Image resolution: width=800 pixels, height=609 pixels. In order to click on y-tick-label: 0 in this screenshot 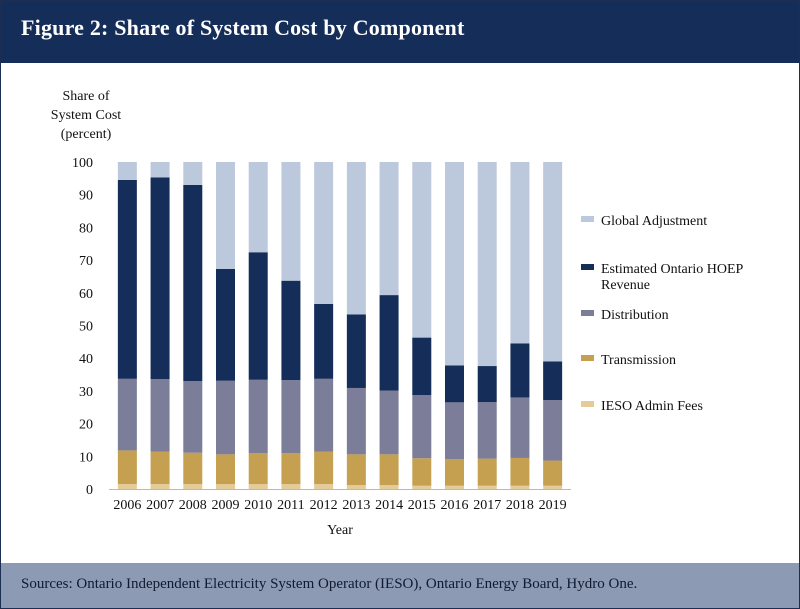, I will do `click(89, 490)`.